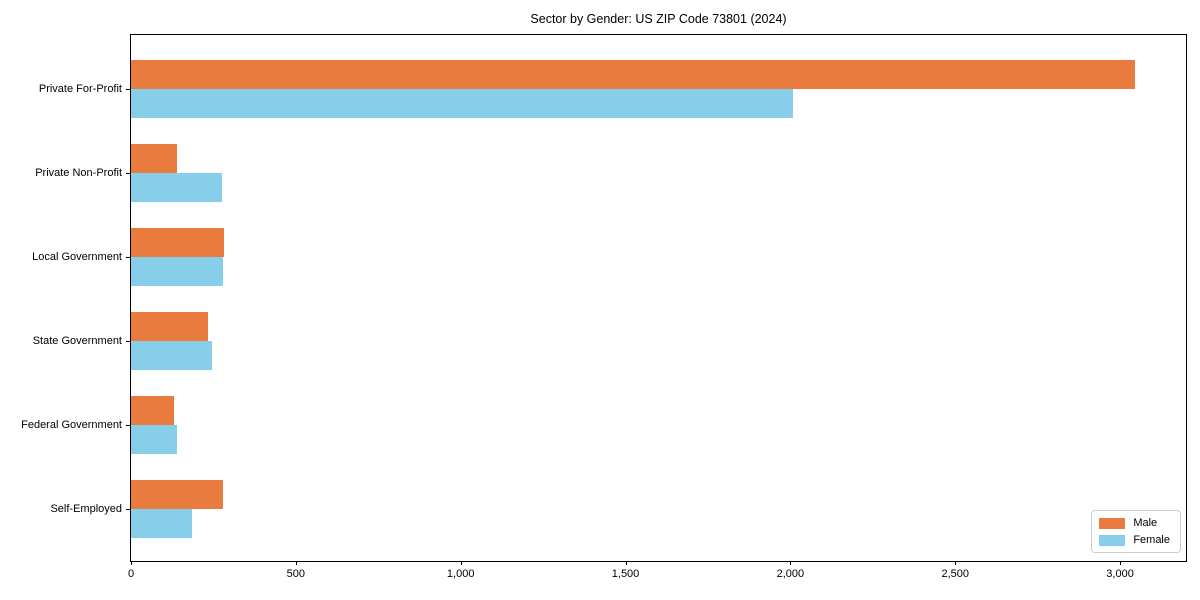  I want to click on y-axis-tick-private-for-profit, so click(128, 90).